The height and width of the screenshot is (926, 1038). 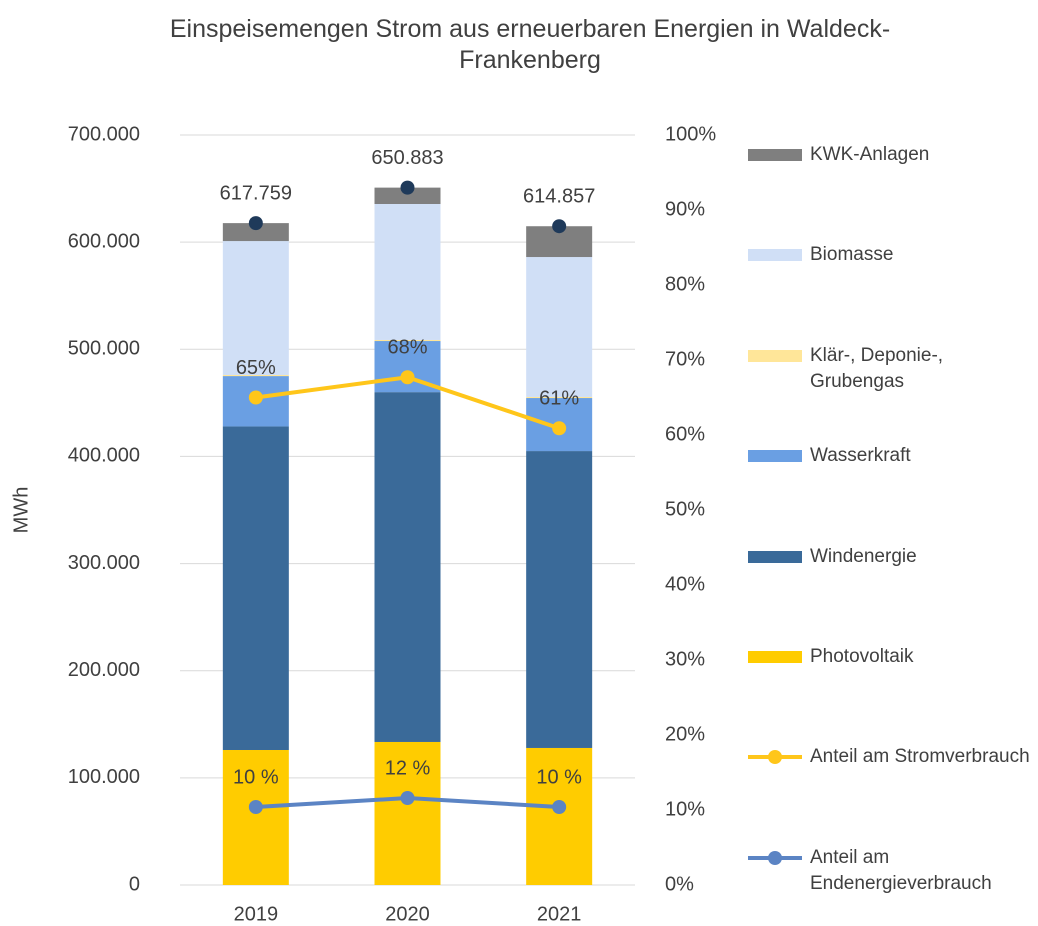 I want to click on y2-tick-label: 20%, so click(x=685, y=734).